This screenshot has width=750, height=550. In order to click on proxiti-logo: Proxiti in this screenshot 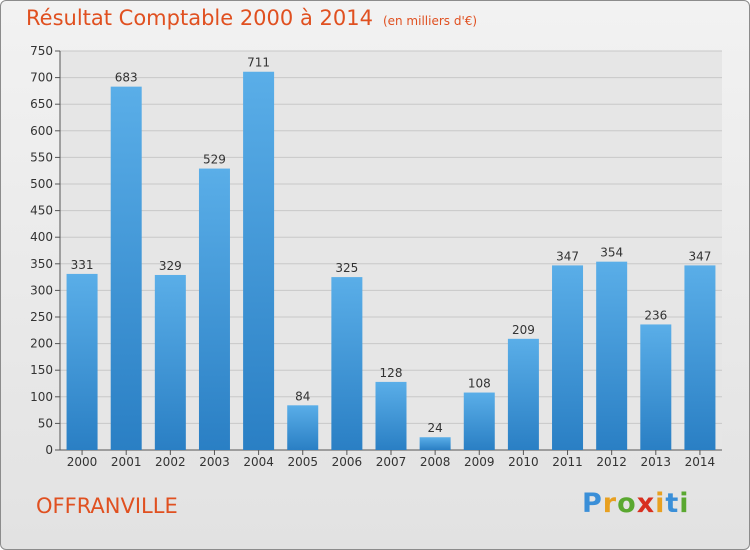, I will do `click(636, 503)`.